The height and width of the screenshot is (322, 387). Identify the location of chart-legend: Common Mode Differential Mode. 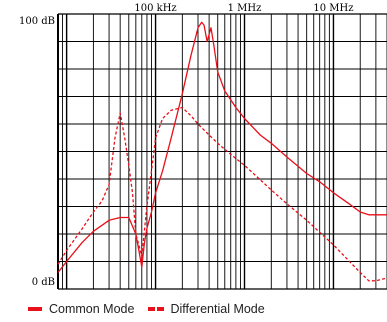
(153, 309).